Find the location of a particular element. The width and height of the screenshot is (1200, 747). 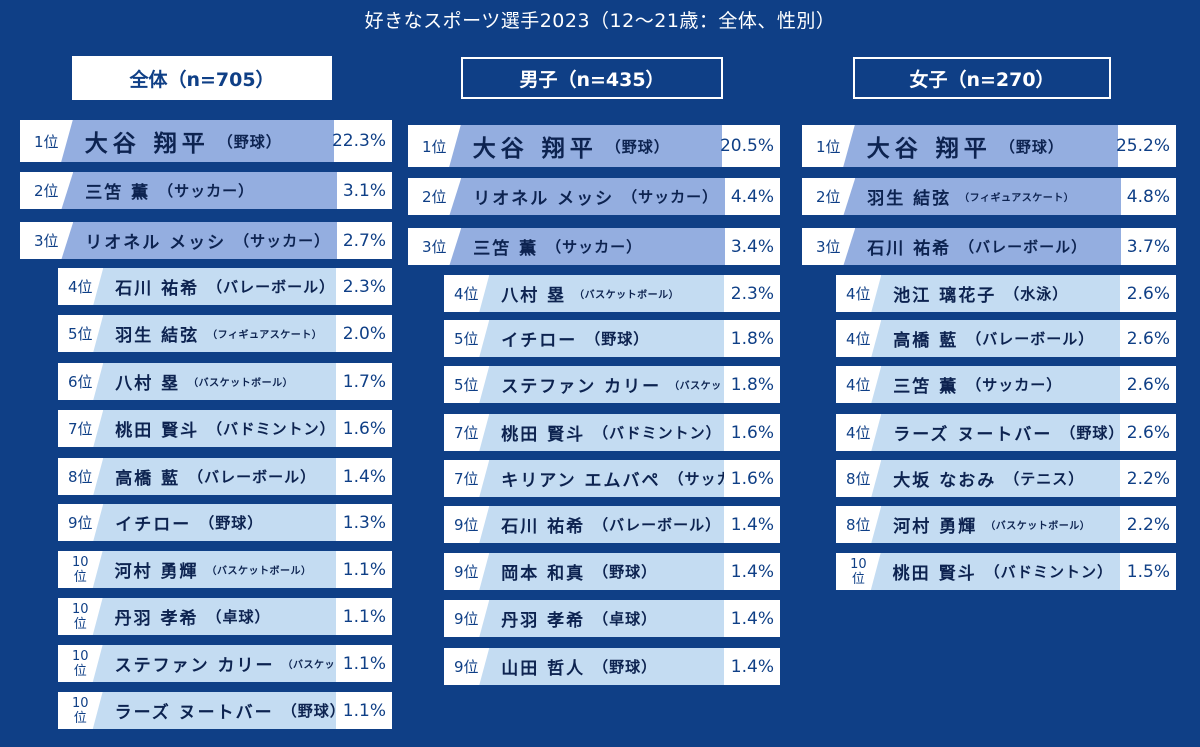

ranking-row: 10 位河村 勇輝 （バスケットボール） 1.1% is located at coordinates (225, 569).